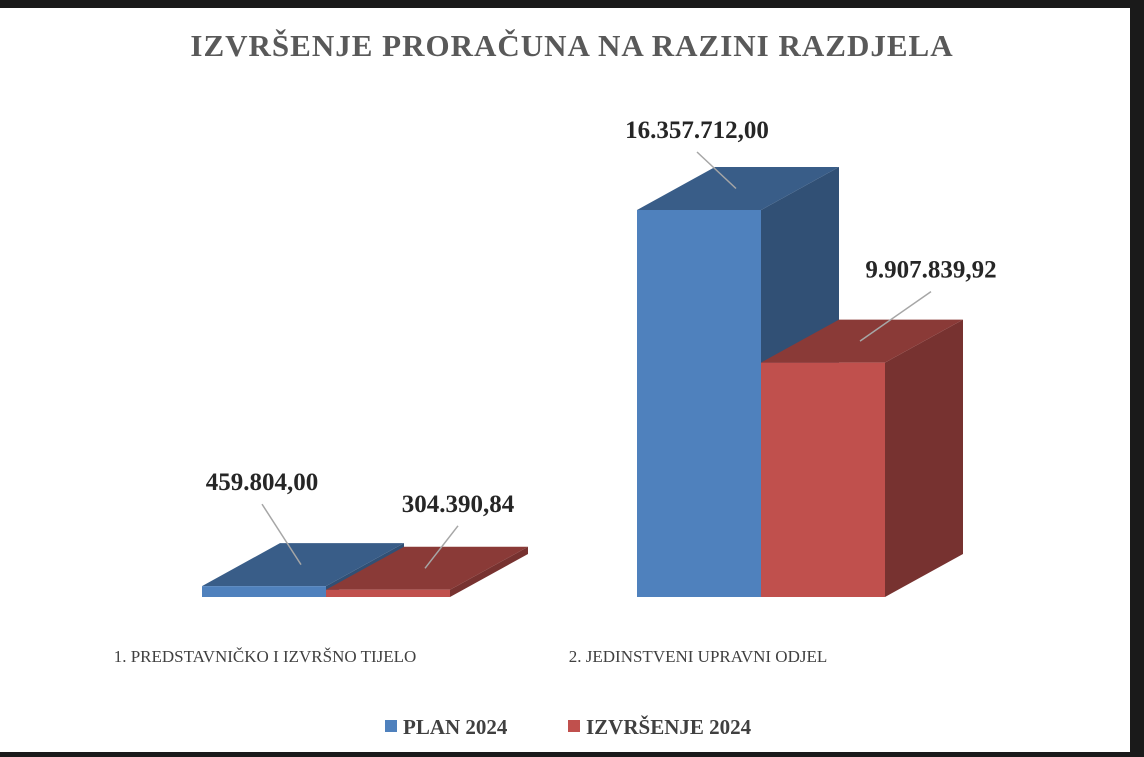 This screenshot has width=1144, height=757. I want to click on x-tick-label: 1. PREDSTAVNIČKO I IZVRŠNO TIJELO, so click(265, 656).